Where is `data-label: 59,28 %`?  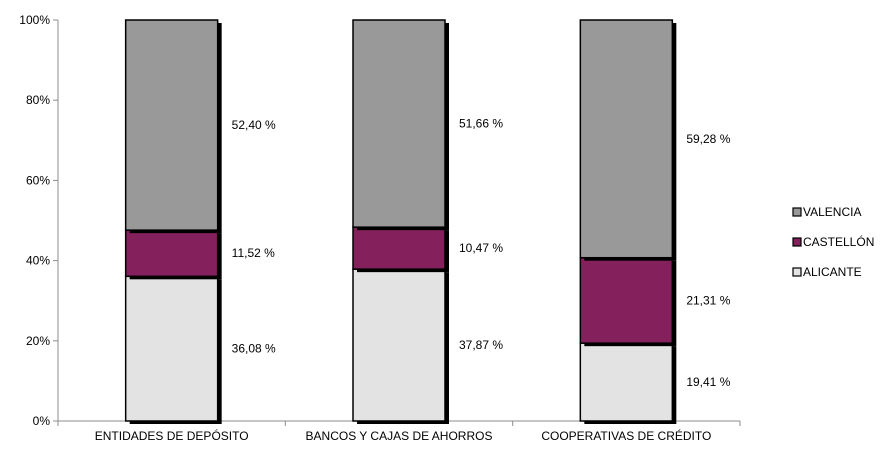
data-label: 59,28 % is located at coordinates (708, 139).